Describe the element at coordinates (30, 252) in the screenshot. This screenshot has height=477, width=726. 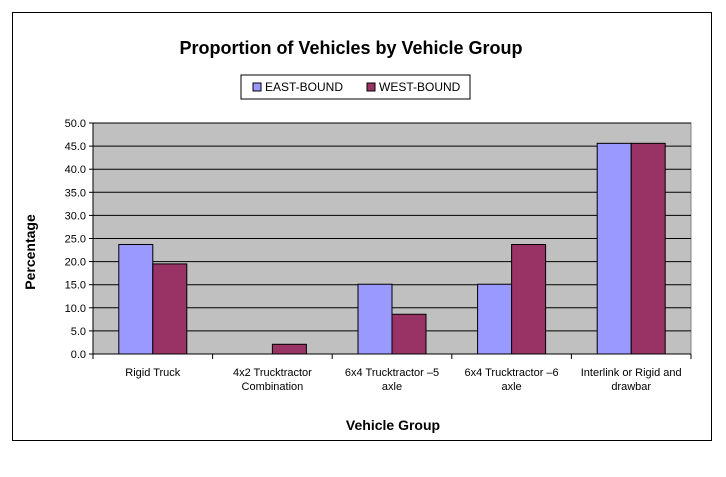
I see `y-axis-title: Percentage` at that location.